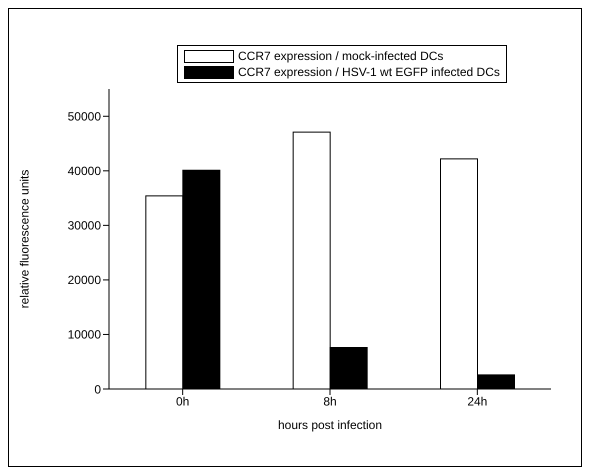 Image resolution: width=590 pixels, height=475 pixels. Describe the element at coordinates (85, 335) in the screenshot. I see `y-tick-label: 10000` at that location.